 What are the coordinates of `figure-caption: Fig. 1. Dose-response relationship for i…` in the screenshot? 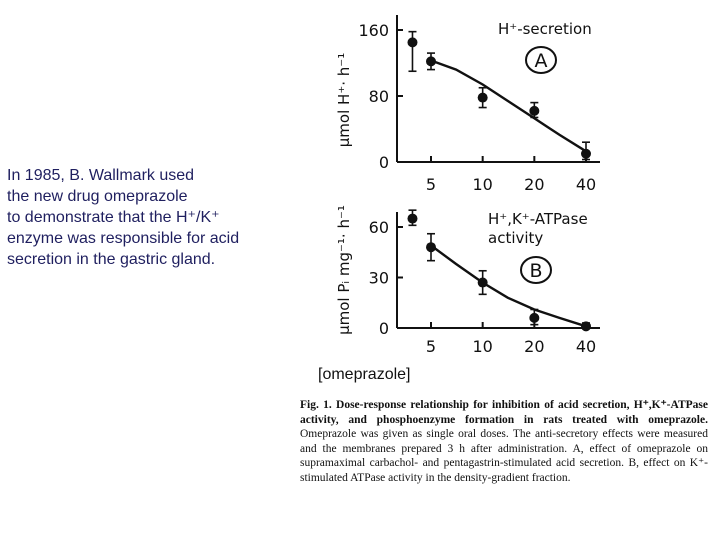 It's located at (504, 442).